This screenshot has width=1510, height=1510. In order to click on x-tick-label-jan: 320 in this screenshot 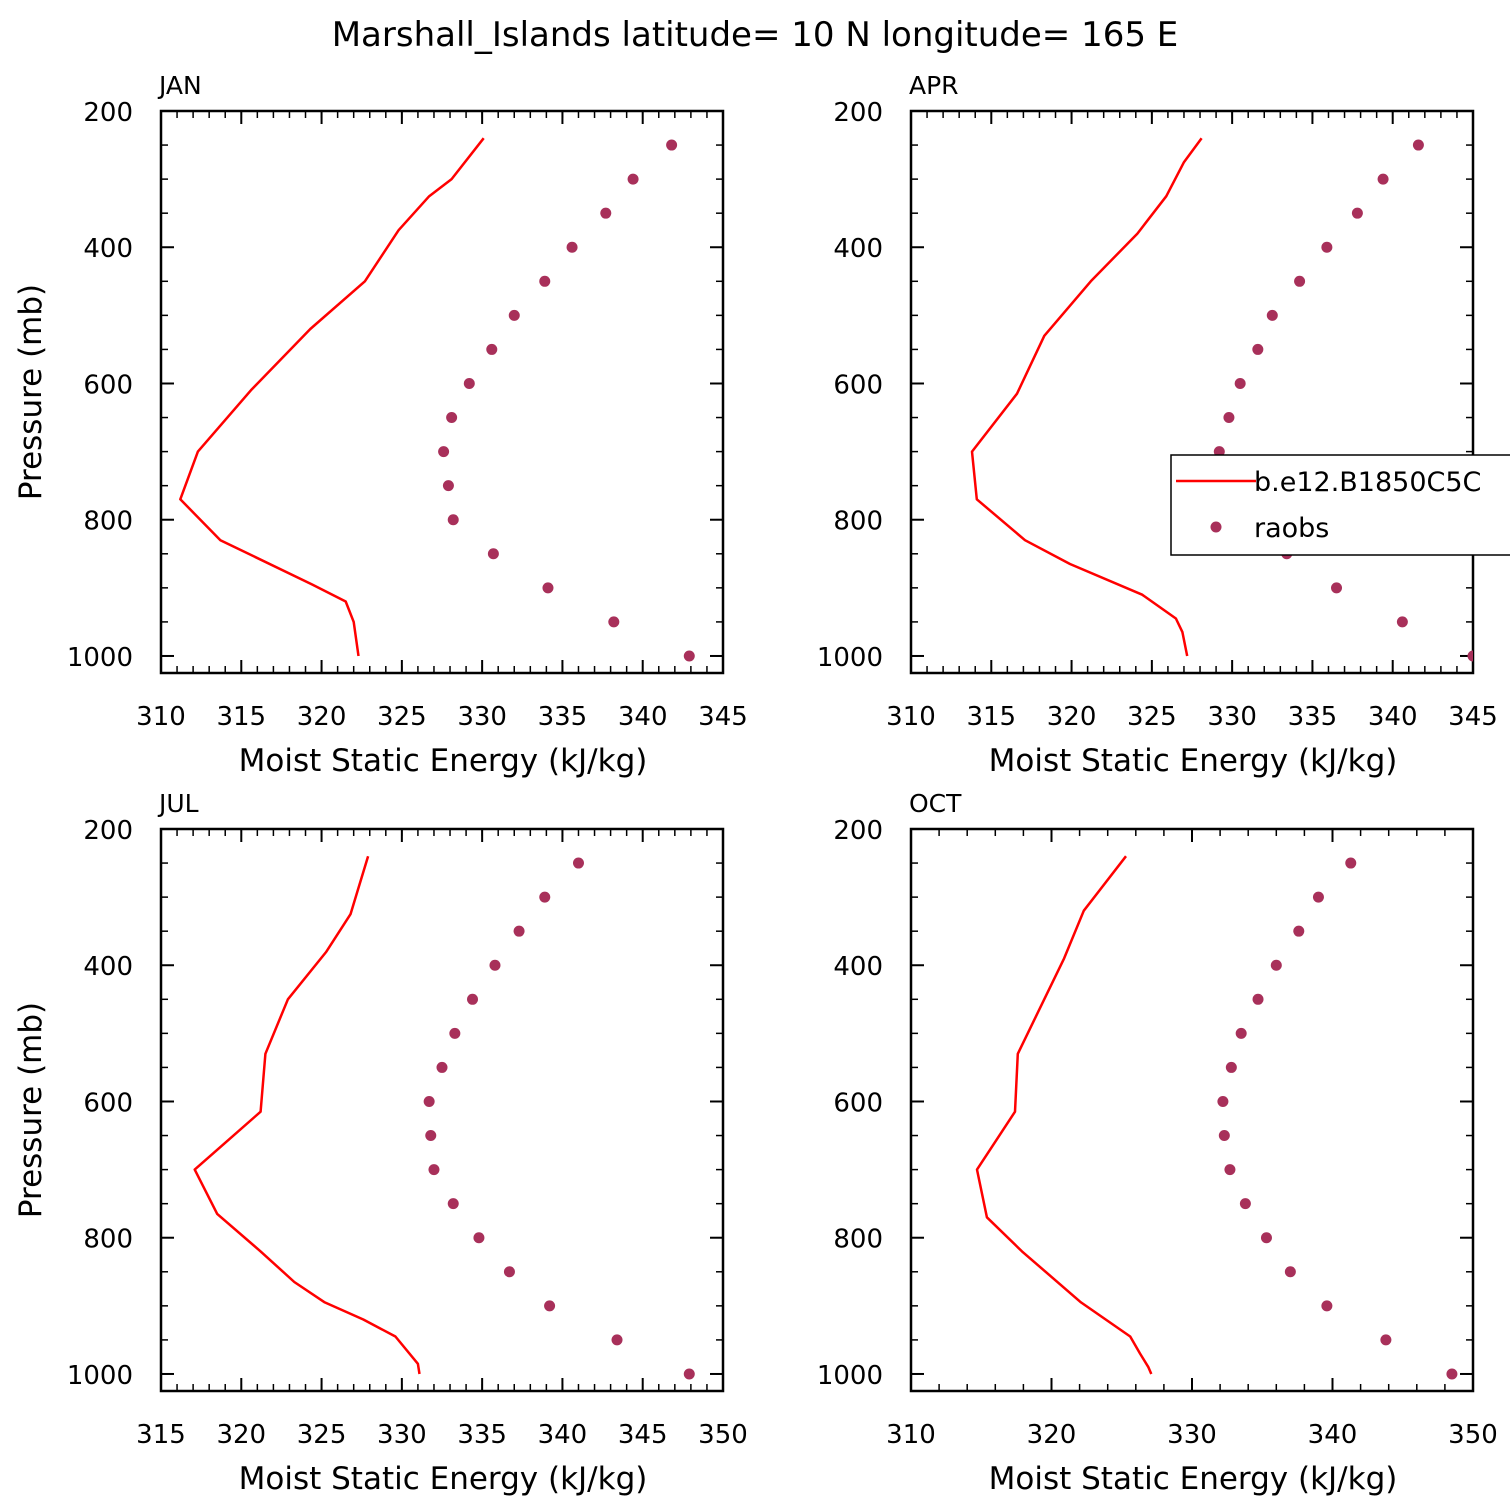, I will do `click(322, 717)`.